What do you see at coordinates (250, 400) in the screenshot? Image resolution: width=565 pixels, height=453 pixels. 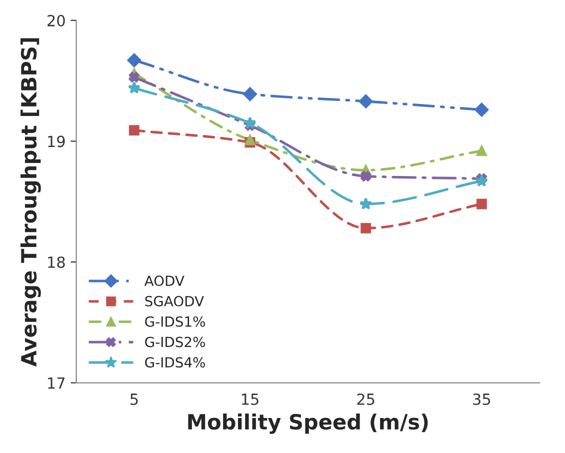 I see `x-tick-label: 15` at bounding box center [250, 400].